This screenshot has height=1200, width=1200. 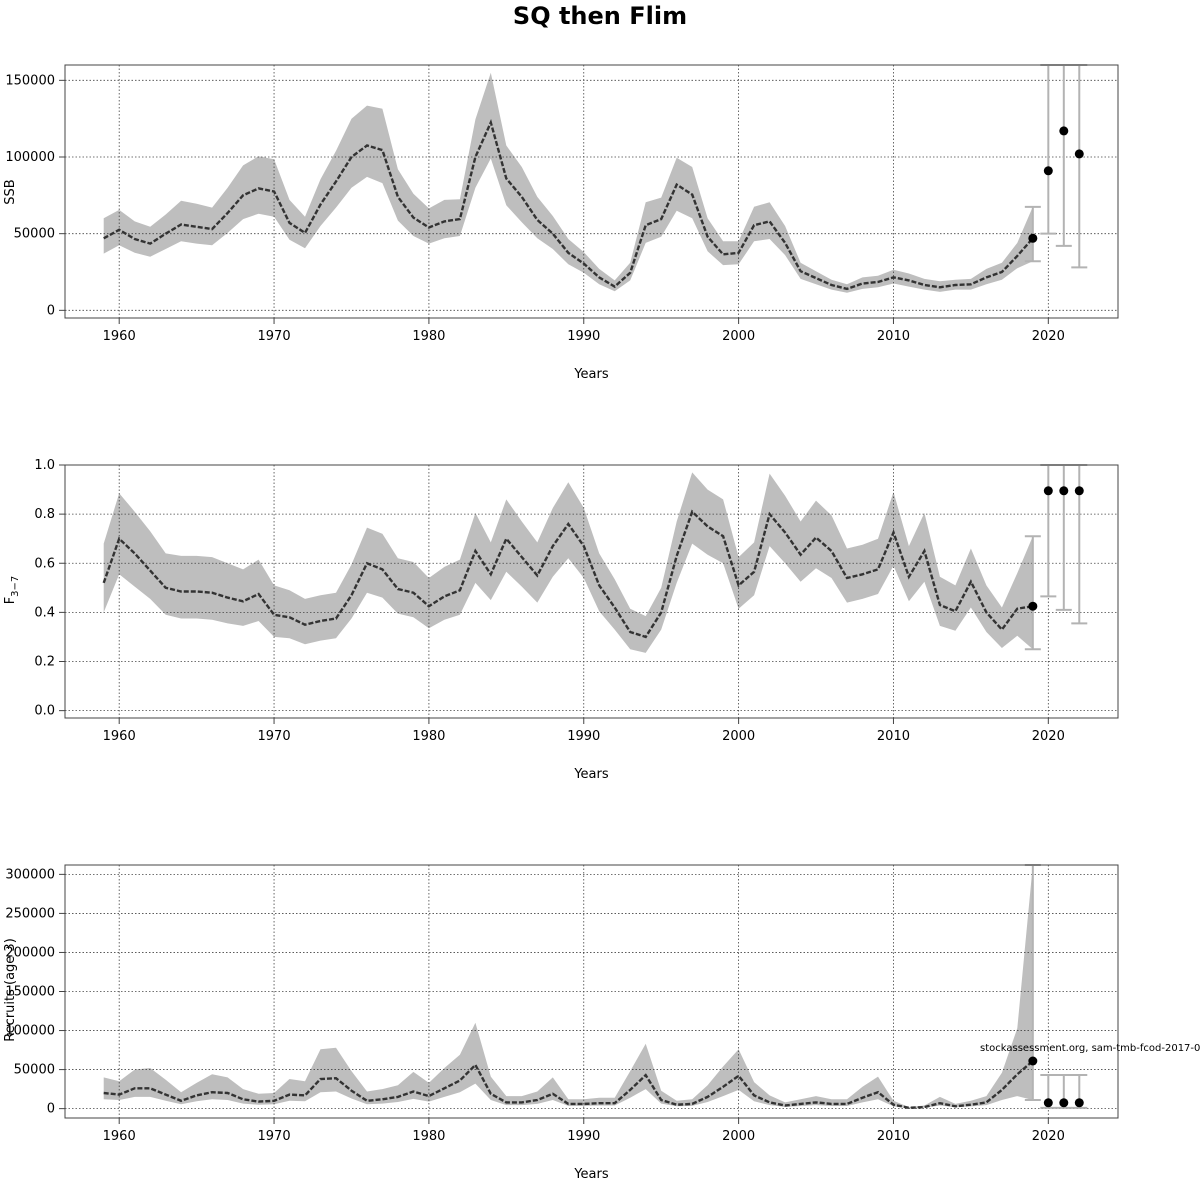 What do you see at coordinates (44, 563) in the screenshot?
I see `y-tick-label: 0.6` at bounding box center [44, 563].